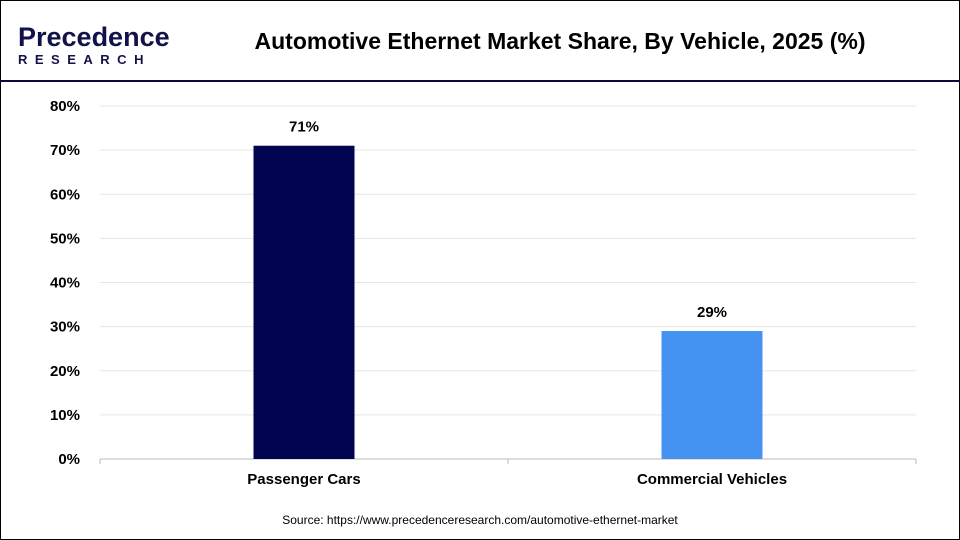 The height and width of the screenshot is (540, 960). I want to click on y-tick-label: 20%, so click(65, 371).